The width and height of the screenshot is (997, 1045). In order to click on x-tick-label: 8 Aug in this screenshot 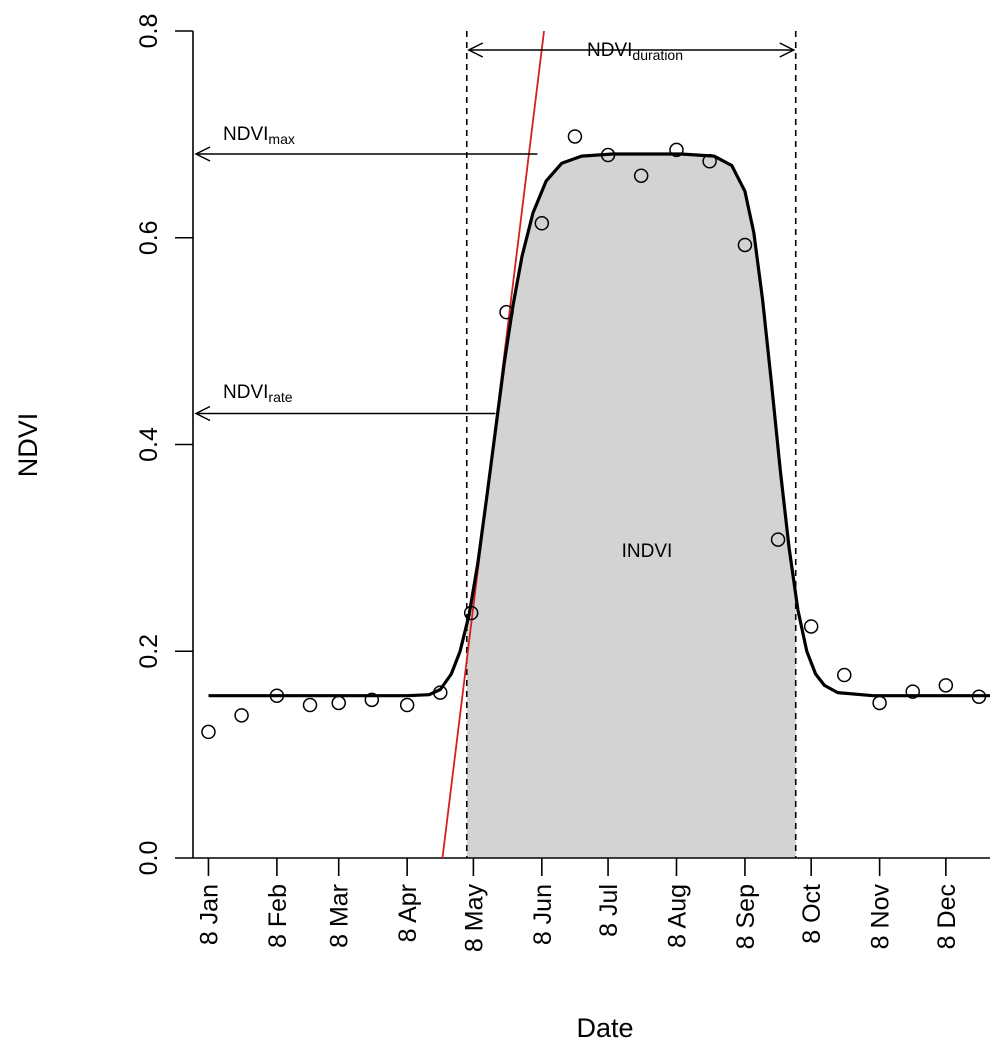, I will do `click(678, 916)`.